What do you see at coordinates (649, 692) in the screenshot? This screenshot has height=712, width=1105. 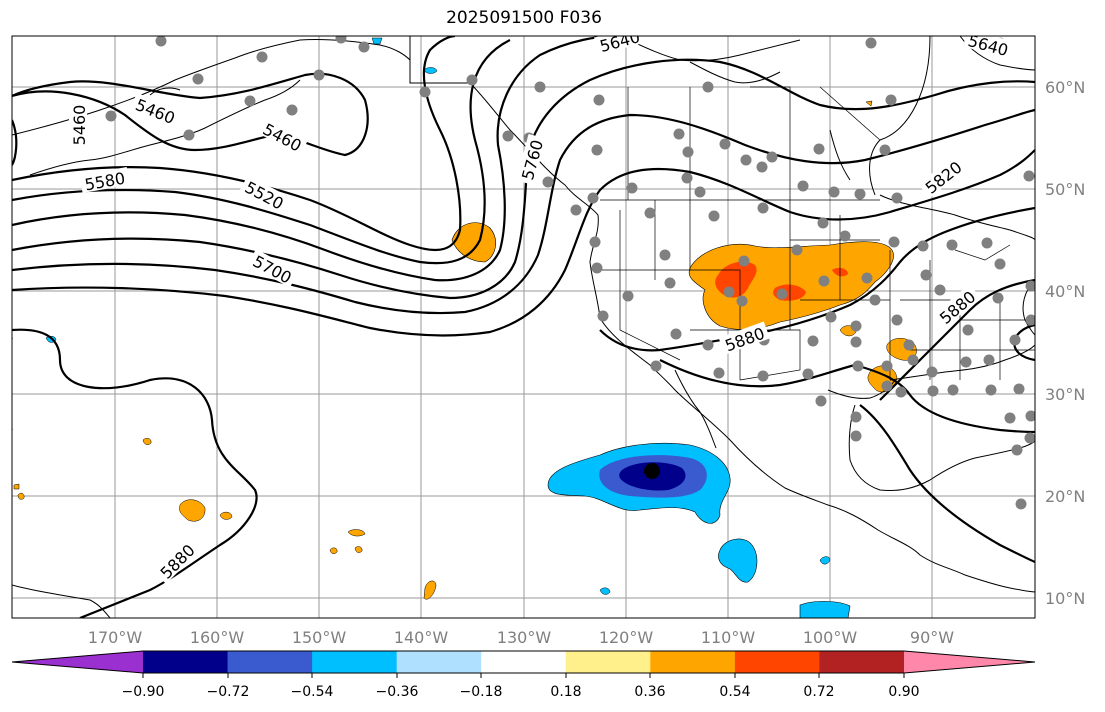 I see `colorbar-tick: 0.36` at bounding box center [649, 692].